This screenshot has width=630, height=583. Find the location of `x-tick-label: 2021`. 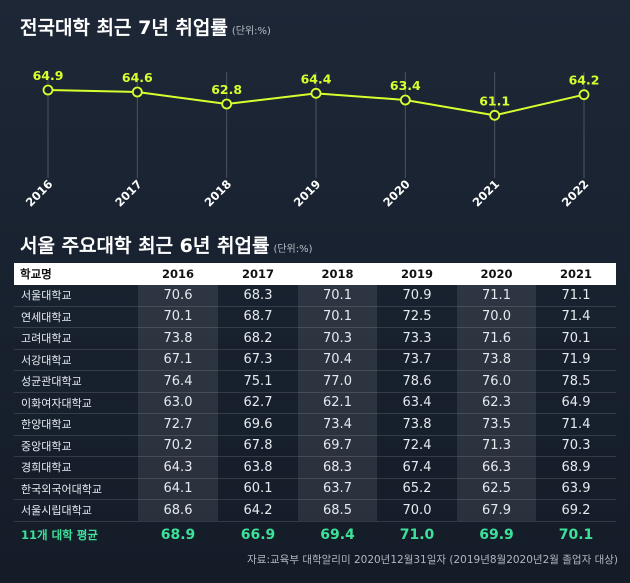

x-tick-label: 2021 is located at coordinates (486, 193).